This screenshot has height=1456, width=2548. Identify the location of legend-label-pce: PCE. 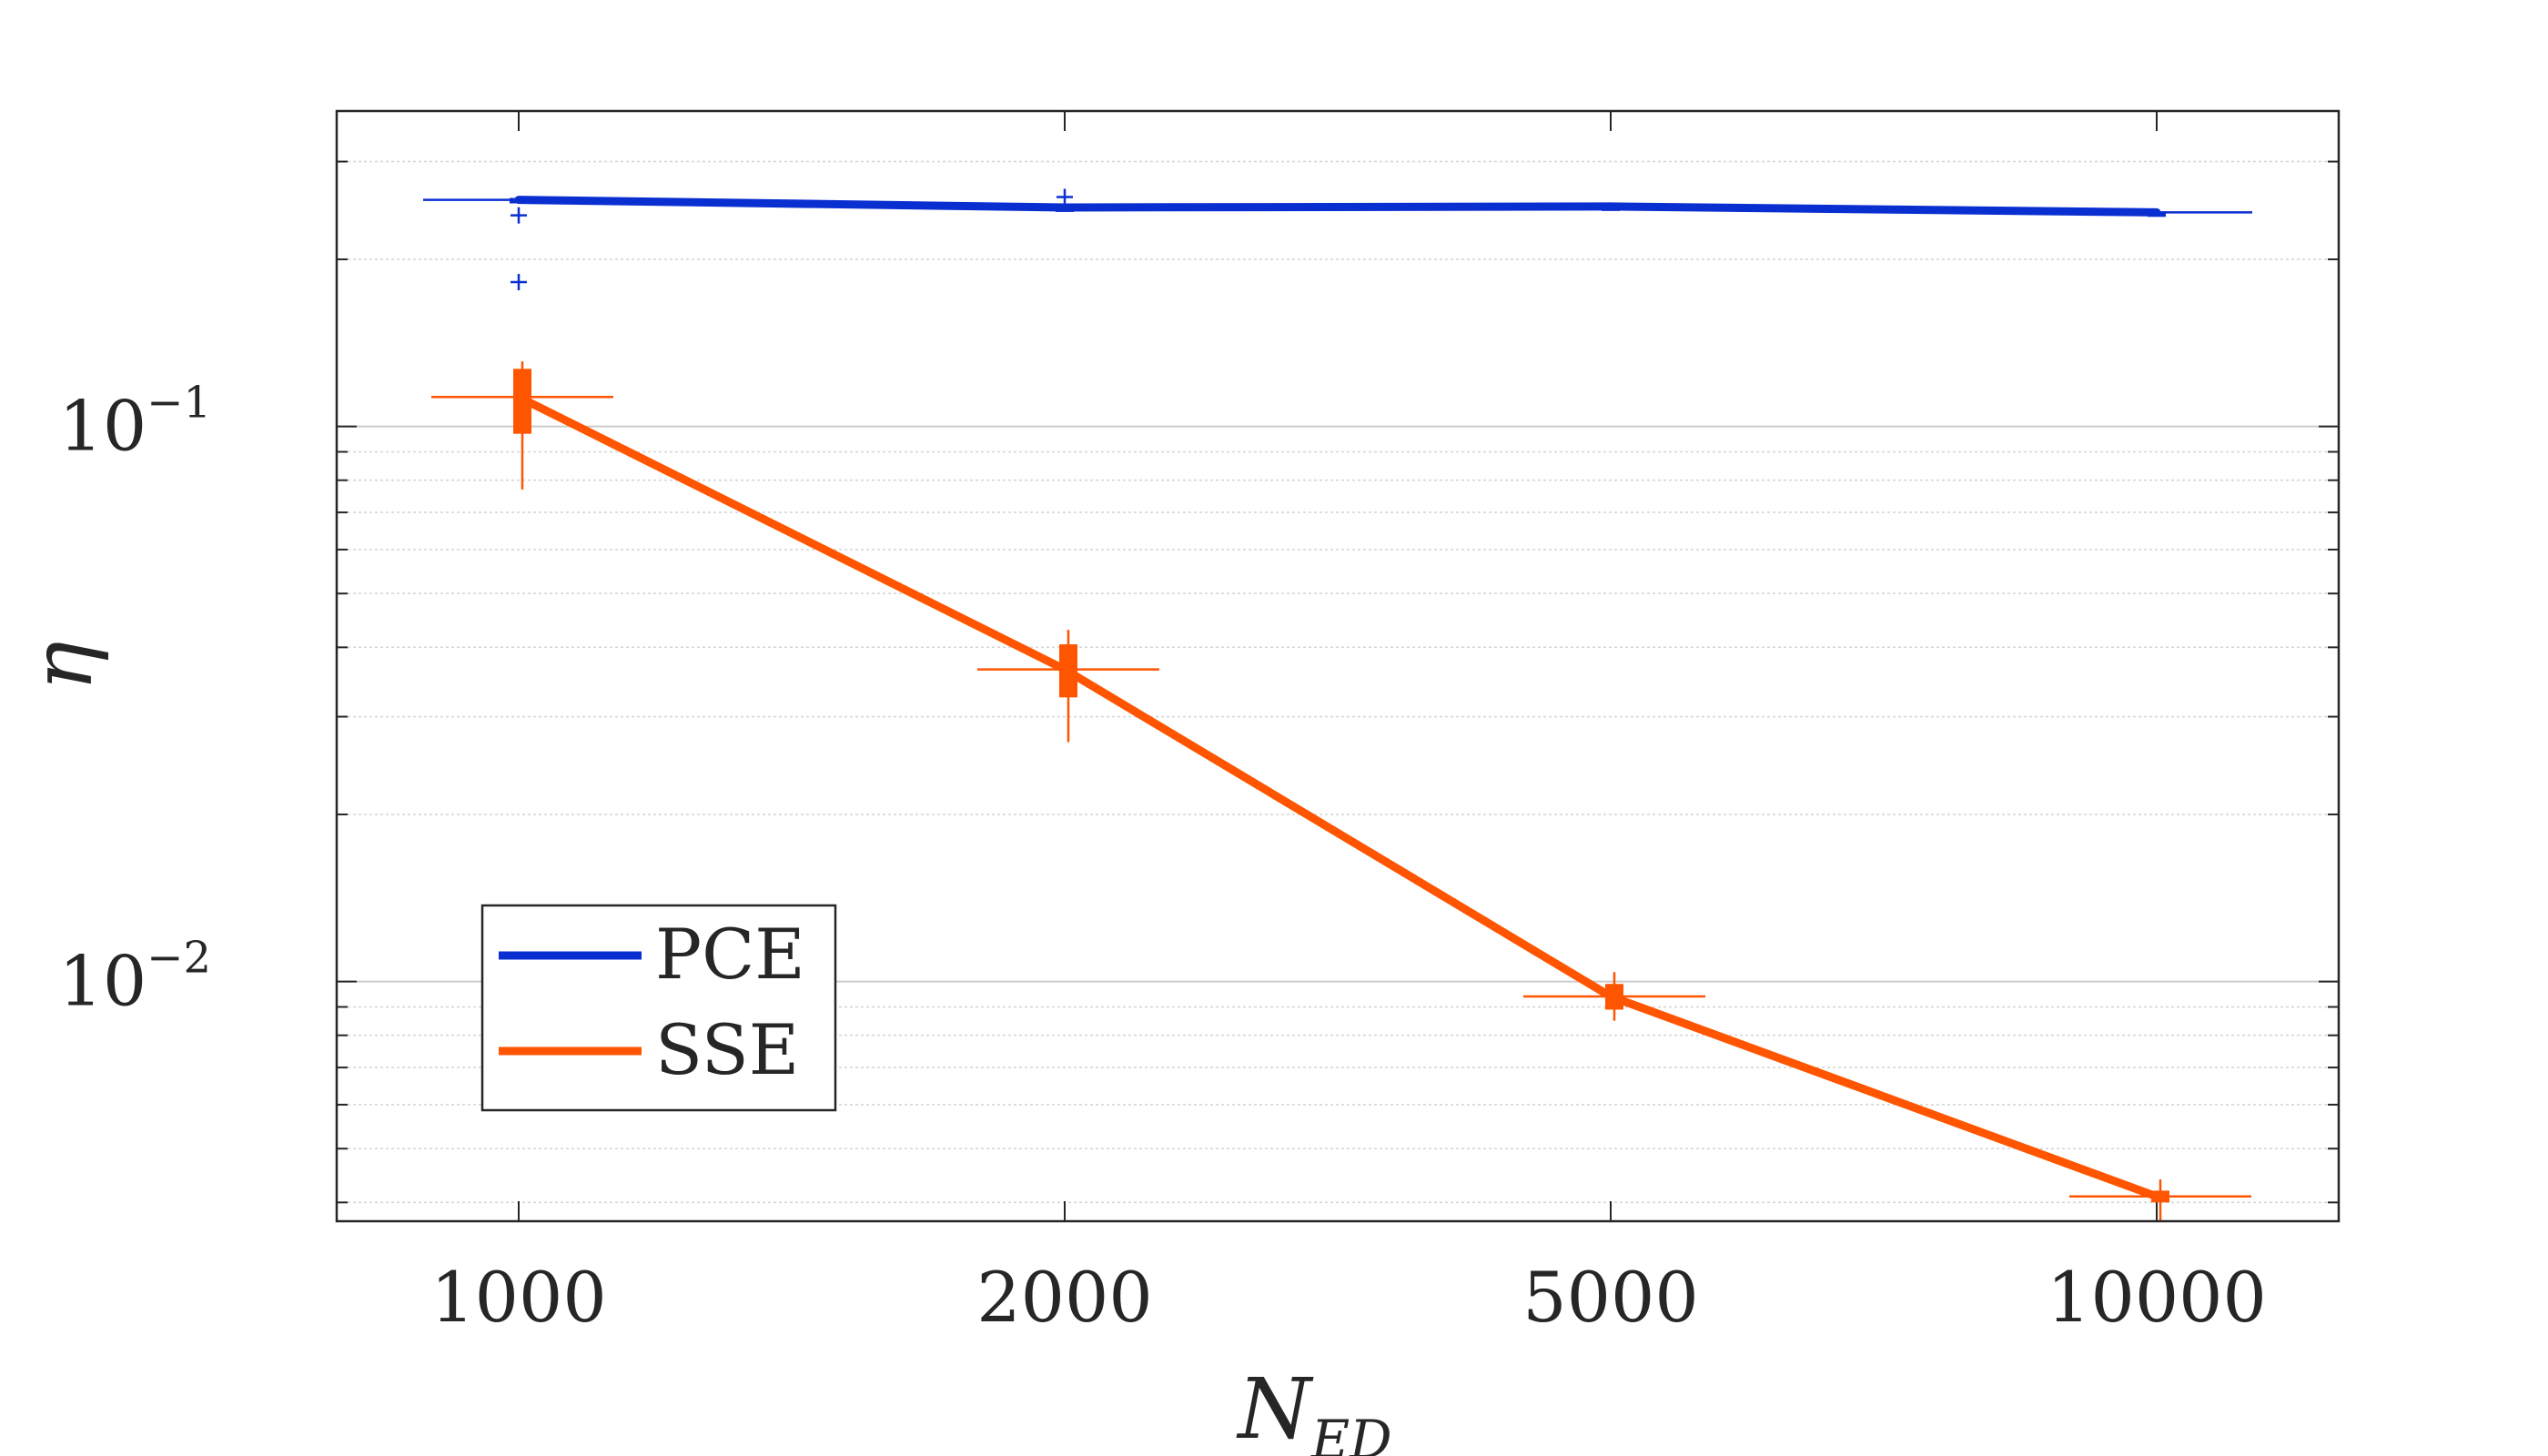
(730, 955).